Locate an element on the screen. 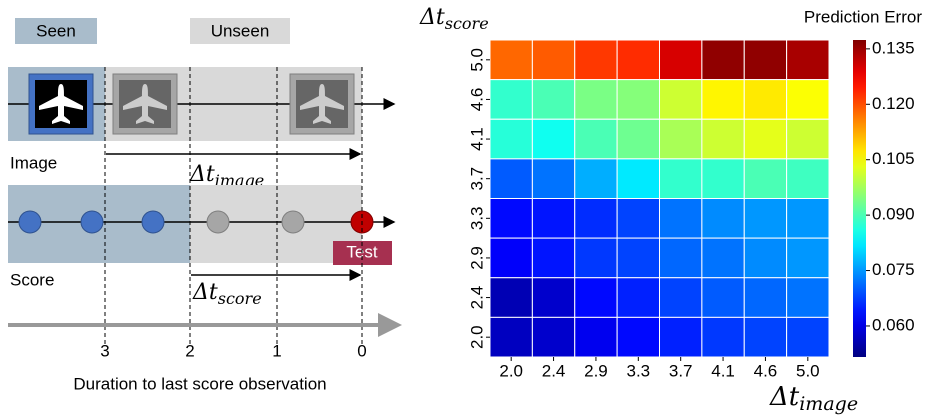 The height and width of the screenshot is (416, 930). score-row-label: Score is located at coordinates (32, 279).